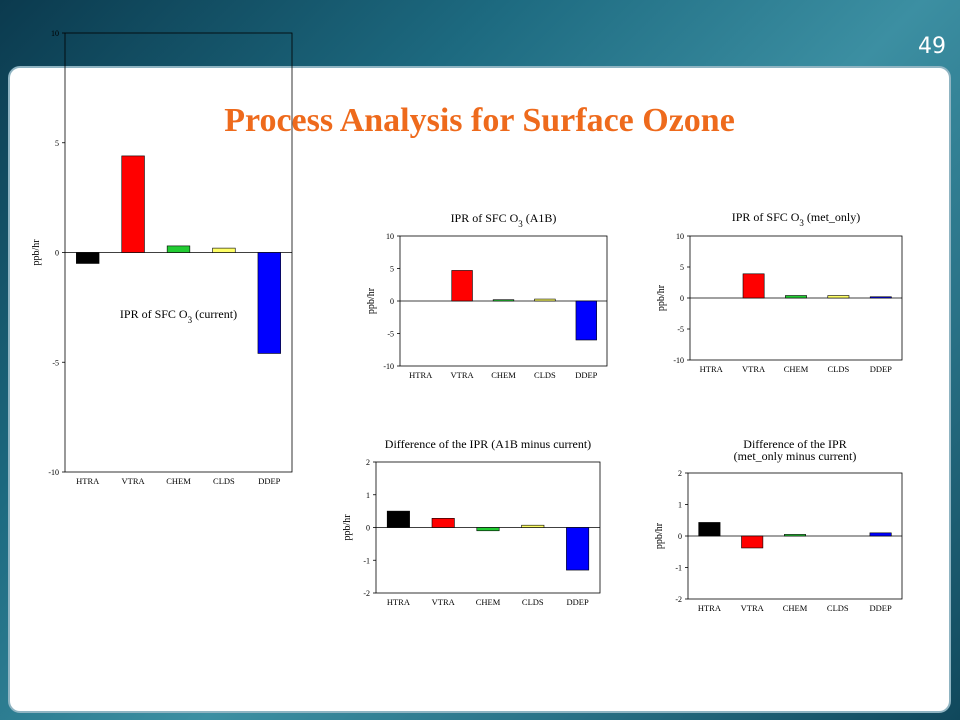  I want to click on chart-title: IPR of SFC O3 (met_only), so click(796, 219).